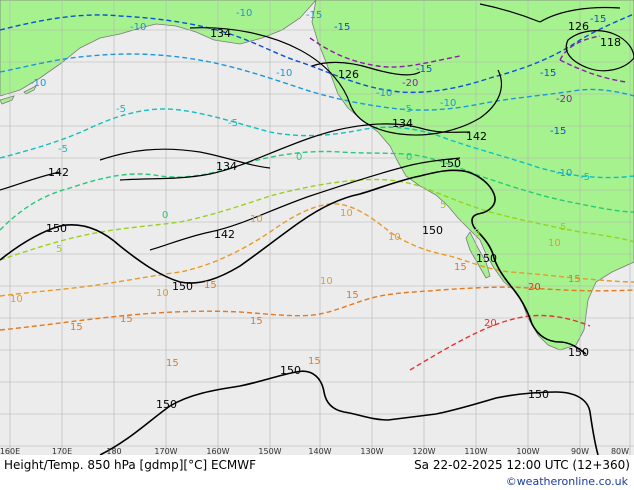 The image size is (634, 490). Describe the element at coordinates (580, 451) in the screenshot. I see `longitude-tick-label: 90W` at that location.